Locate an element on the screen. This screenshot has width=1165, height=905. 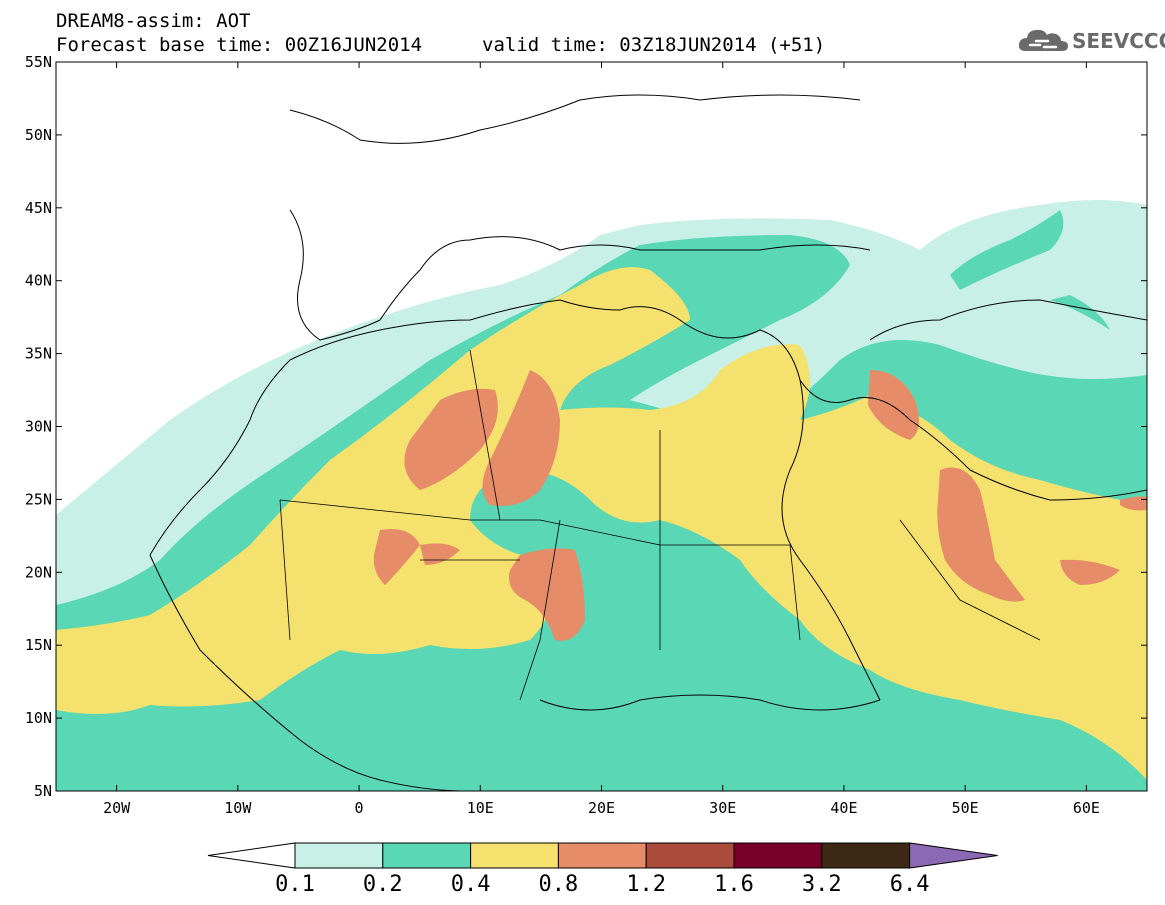
aot-band-0-8-west is located at coordinates (451, 439).